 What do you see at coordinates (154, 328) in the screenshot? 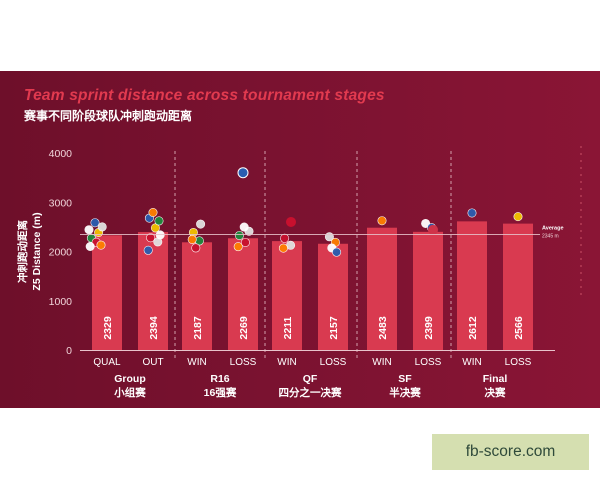
I see `bar-value-label: 2394` at bounding box center [154, 328].